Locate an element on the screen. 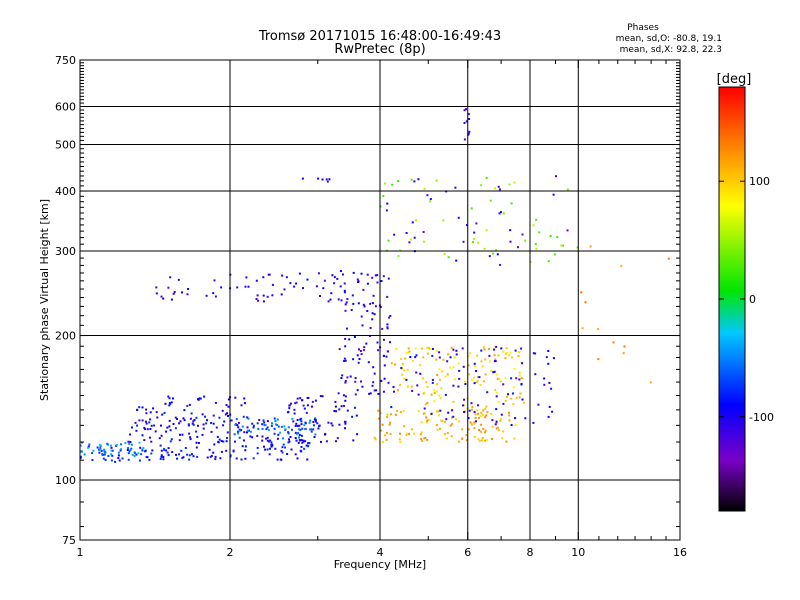 The height and width of the screenshot is (600, 800). x-tick-label-2: 2 is located at coordinates (230, 552).